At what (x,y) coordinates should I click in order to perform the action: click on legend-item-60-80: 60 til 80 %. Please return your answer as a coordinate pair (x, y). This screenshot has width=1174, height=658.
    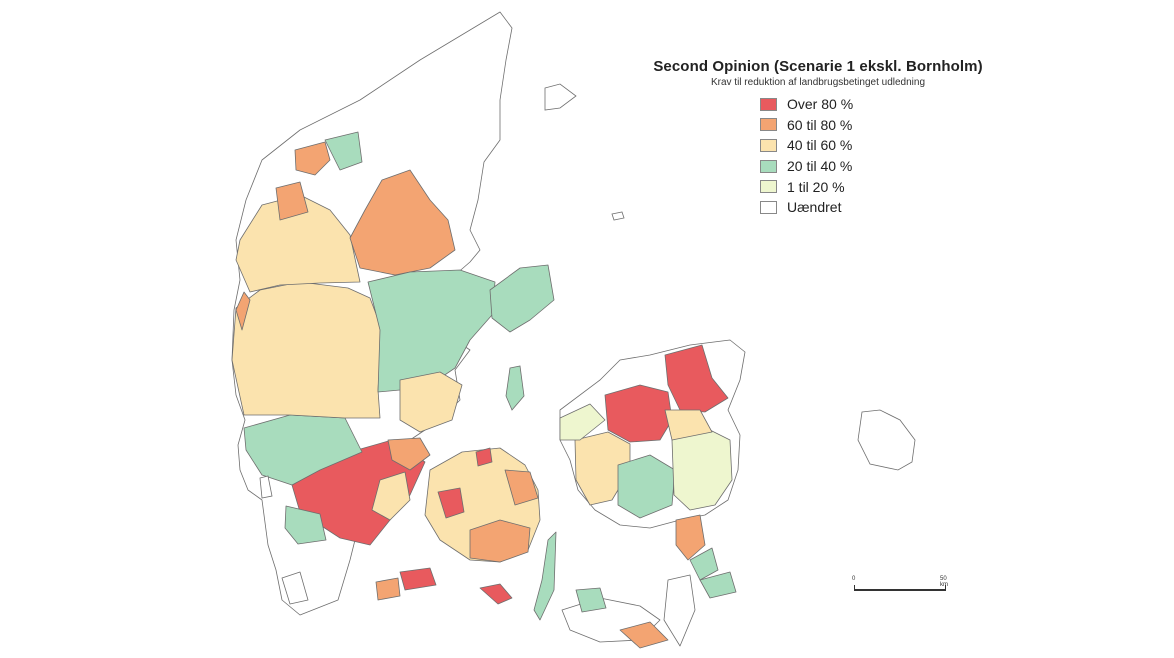
    Looking at the image, I should click on (806, 125).